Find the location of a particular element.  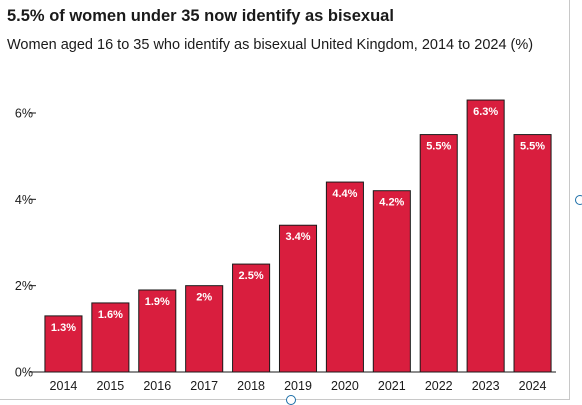

x-tick-label: 2024 is located at coordinates (533, 386).